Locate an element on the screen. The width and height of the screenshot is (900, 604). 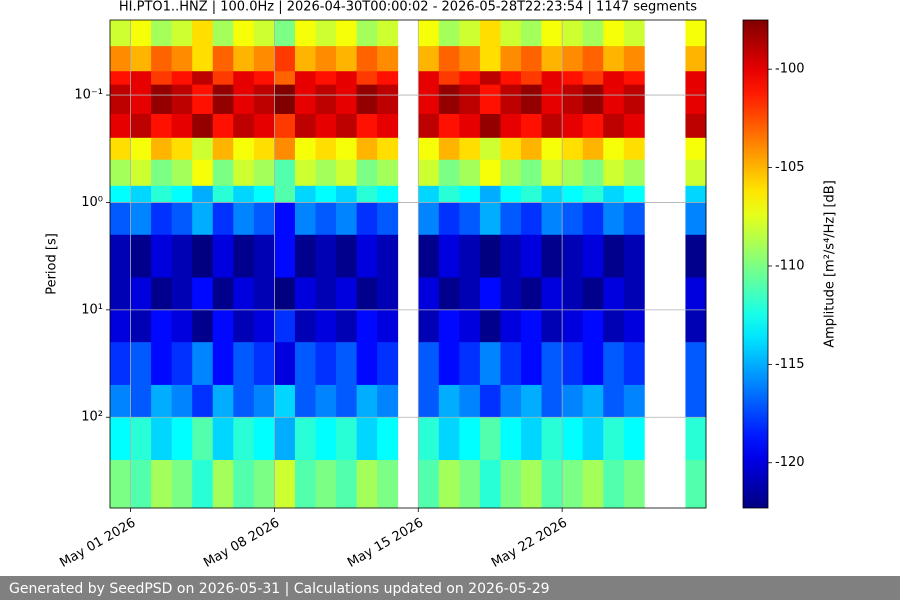
x-tick-label: May 08 2026 is located at coordinates (241, 543).